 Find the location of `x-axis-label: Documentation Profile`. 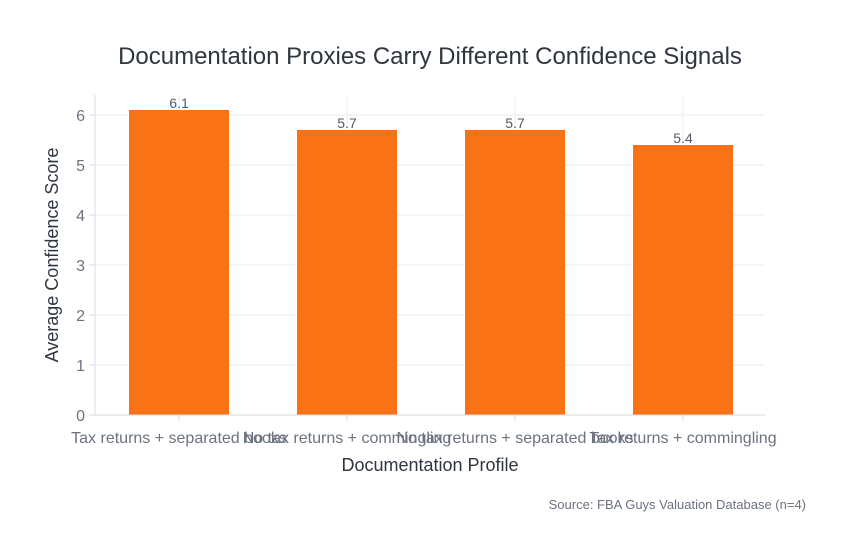

x-axis-label: Documentation Profile is located at coordinates (429, 465).